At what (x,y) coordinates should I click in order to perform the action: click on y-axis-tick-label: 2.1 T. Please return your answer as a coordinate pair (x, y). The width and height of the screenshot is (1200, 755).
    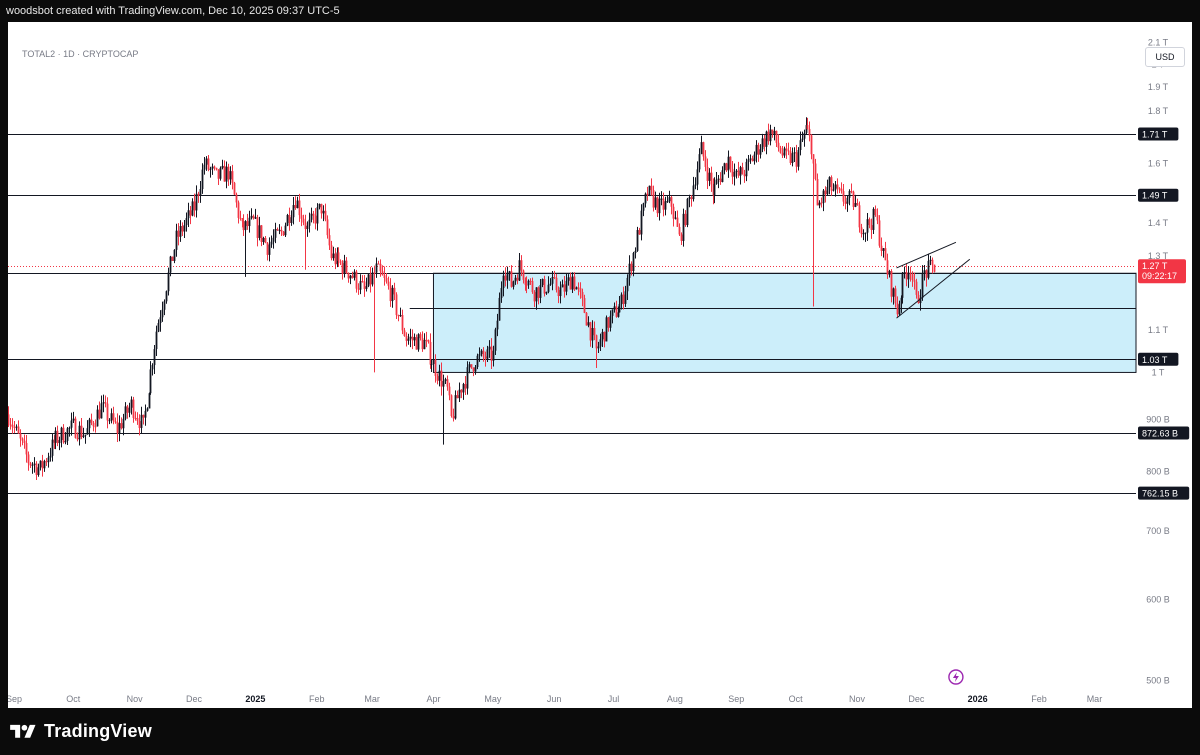
    Looking at the image, I should click on (1158, 43).